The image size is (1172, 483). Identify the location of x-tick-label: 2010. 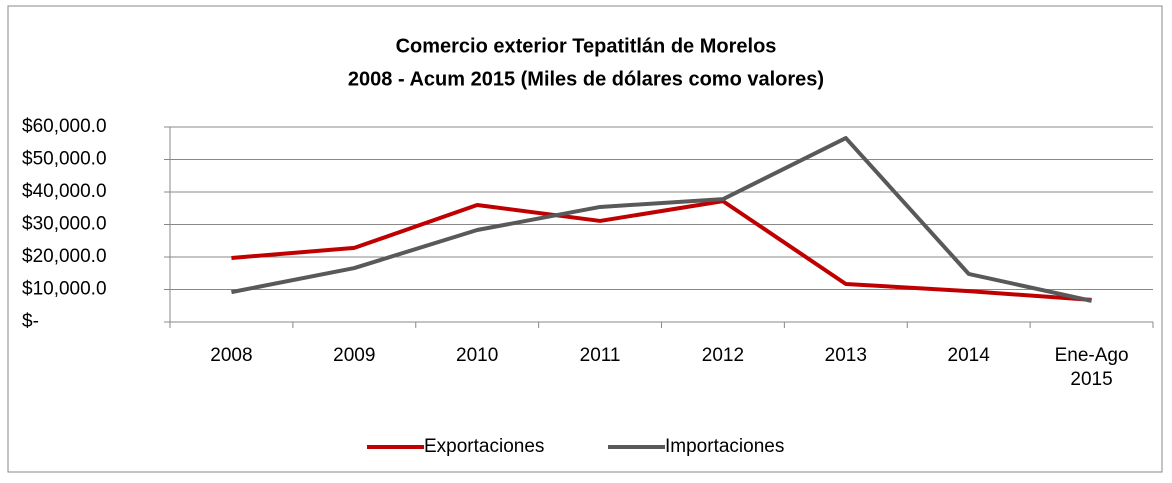
(477, 355).